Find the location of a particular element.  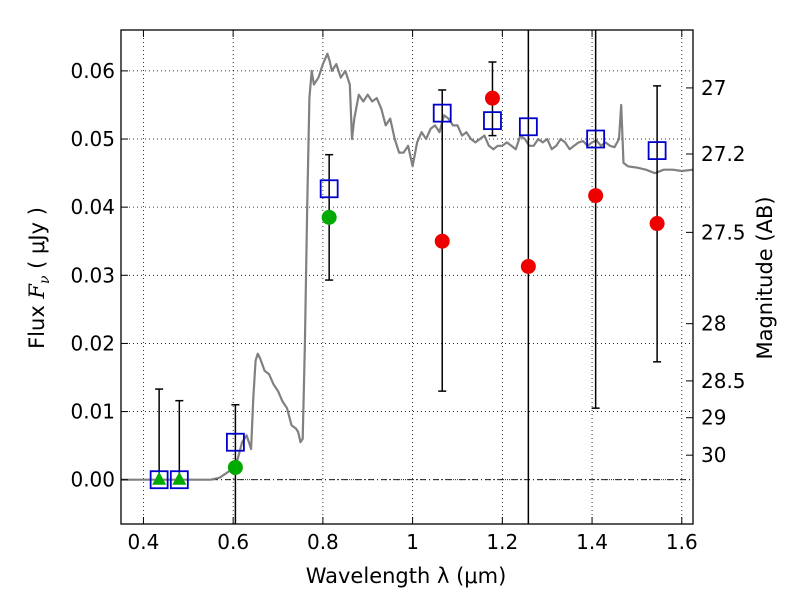

right-tick-label: 27 is located at coordinates (713, 88).